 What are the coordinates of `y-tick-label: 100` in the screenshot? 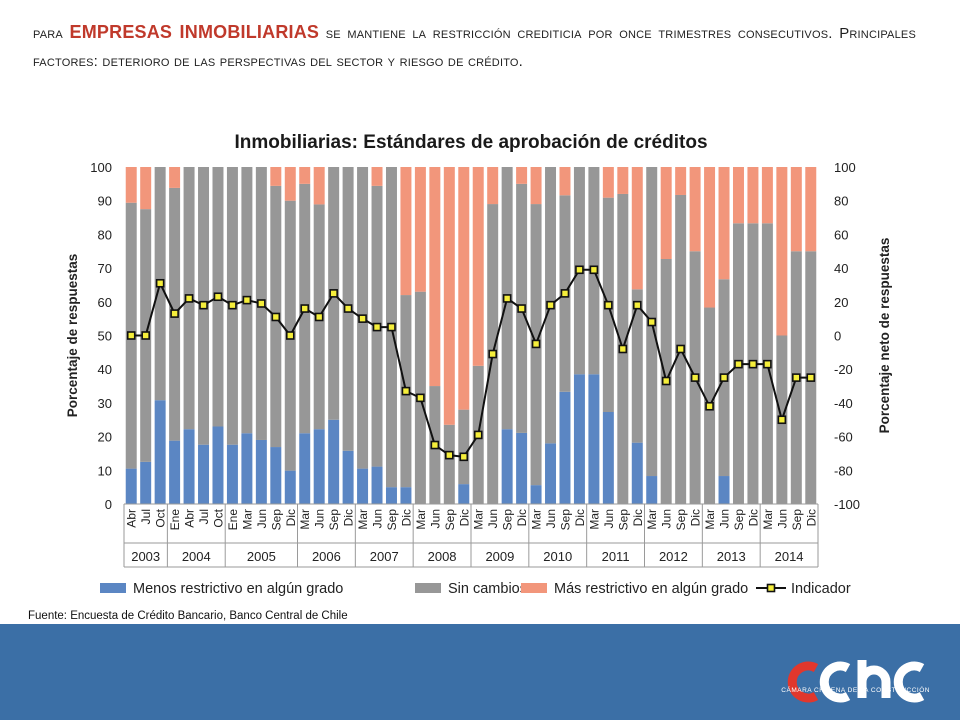 It's located at (101, 167).